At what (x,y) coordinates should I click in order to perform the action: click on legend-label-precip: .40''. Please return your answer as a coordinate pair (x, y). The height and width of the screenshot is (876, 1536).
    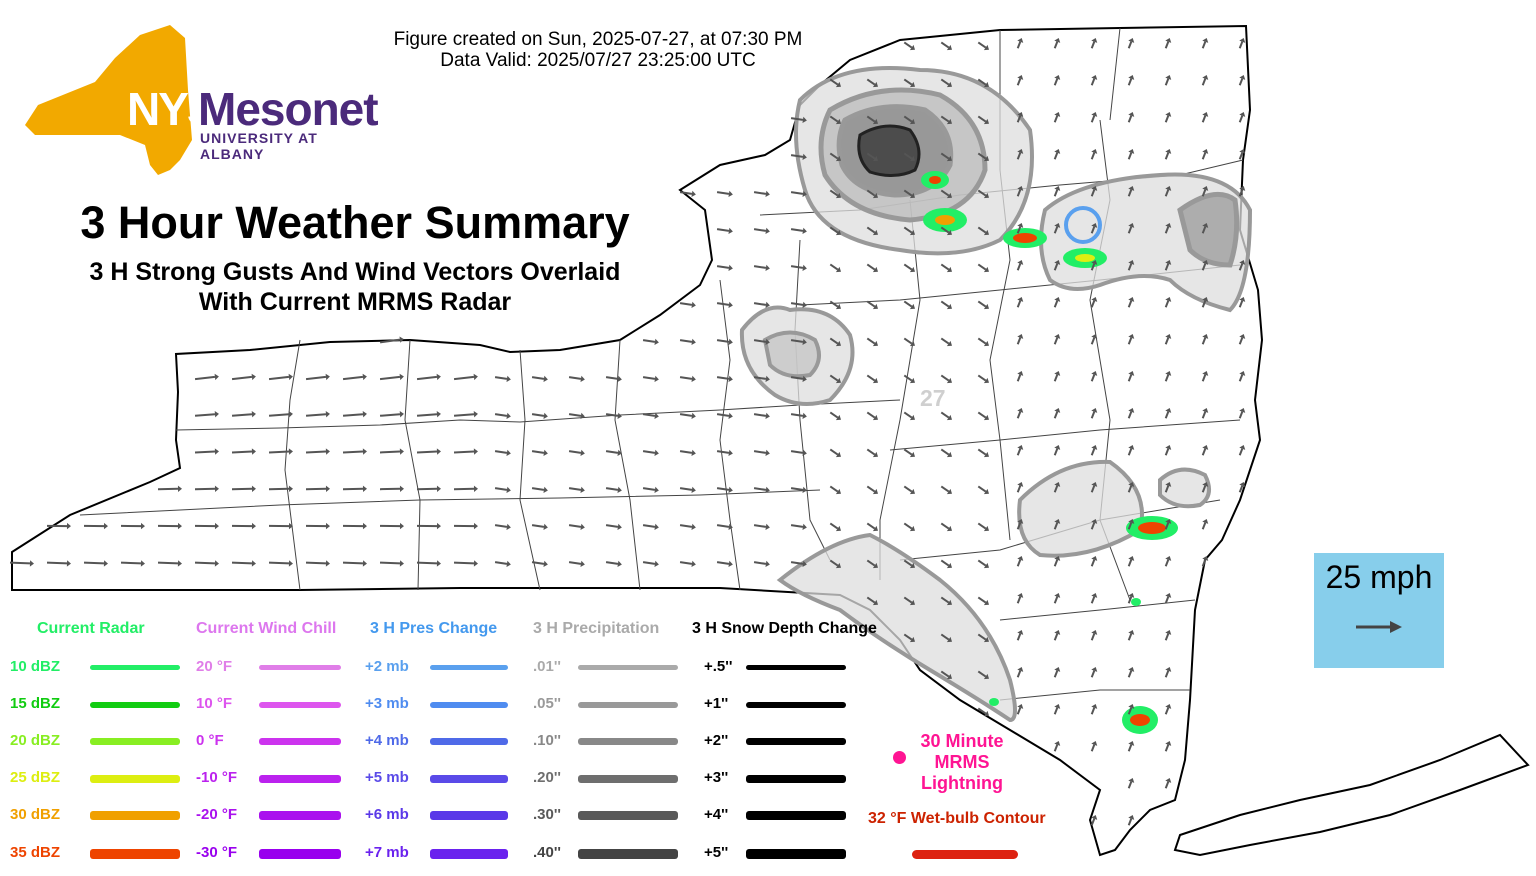
    Looking at the image, I should click on (547, 852).